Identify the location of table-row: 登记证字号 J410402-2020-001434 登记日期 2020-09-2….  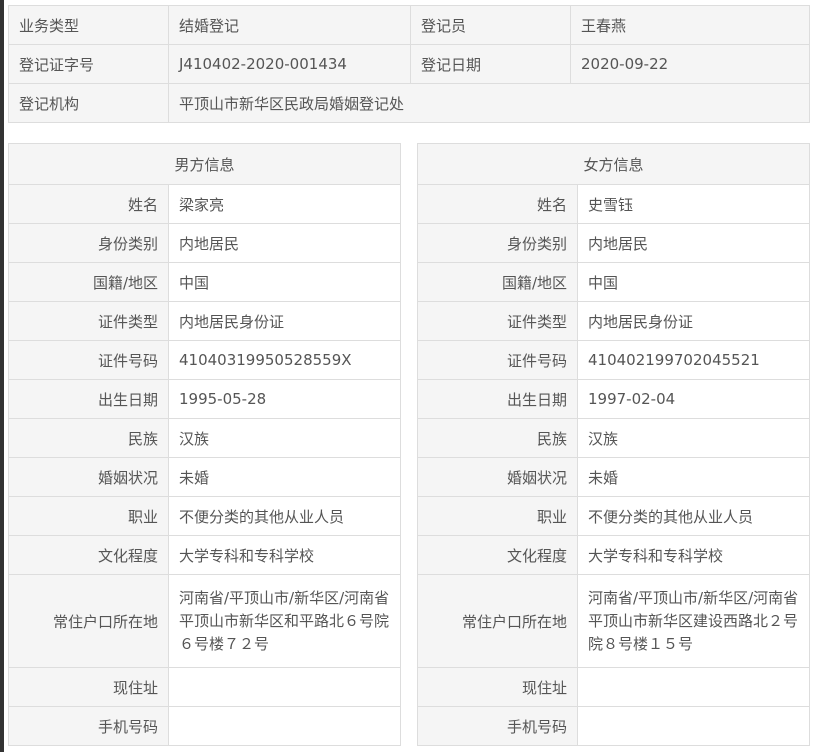
(409, 64).